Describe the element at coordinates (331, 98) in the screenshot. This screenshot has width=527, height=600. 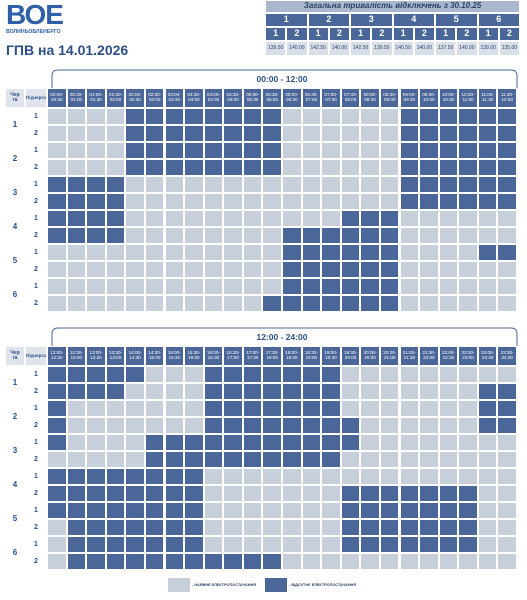
I see `time-slot-header: 07:00-07:30` at that location.